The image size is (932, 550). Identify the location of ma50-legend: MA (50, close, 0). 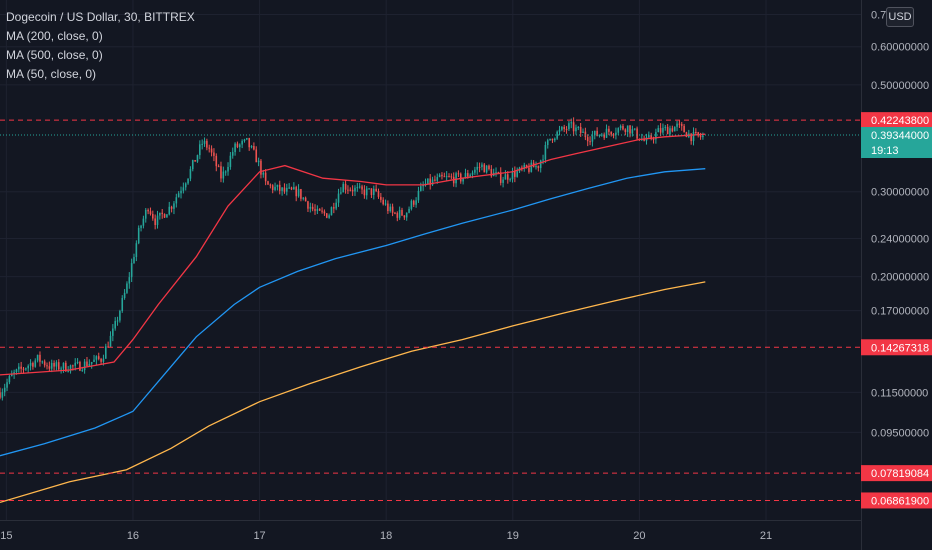
(51, 74).